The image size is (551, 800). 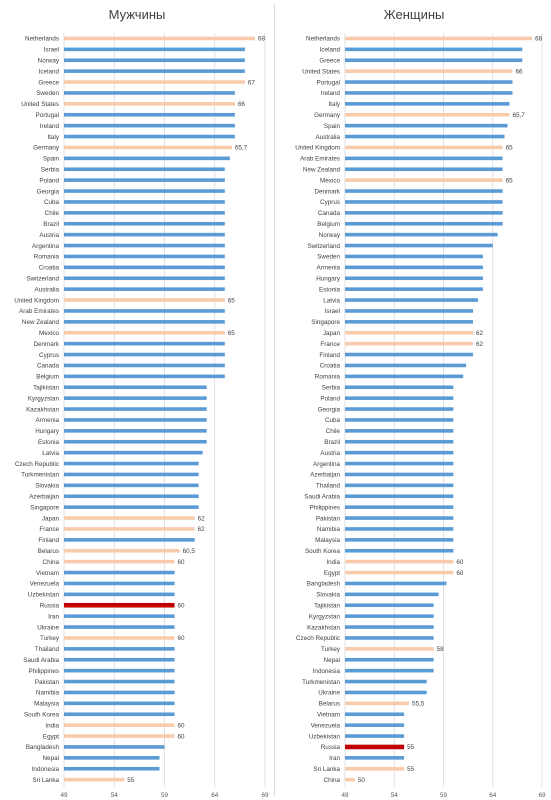 I want to click on category-label: Poland, so click(x=49, y=180).